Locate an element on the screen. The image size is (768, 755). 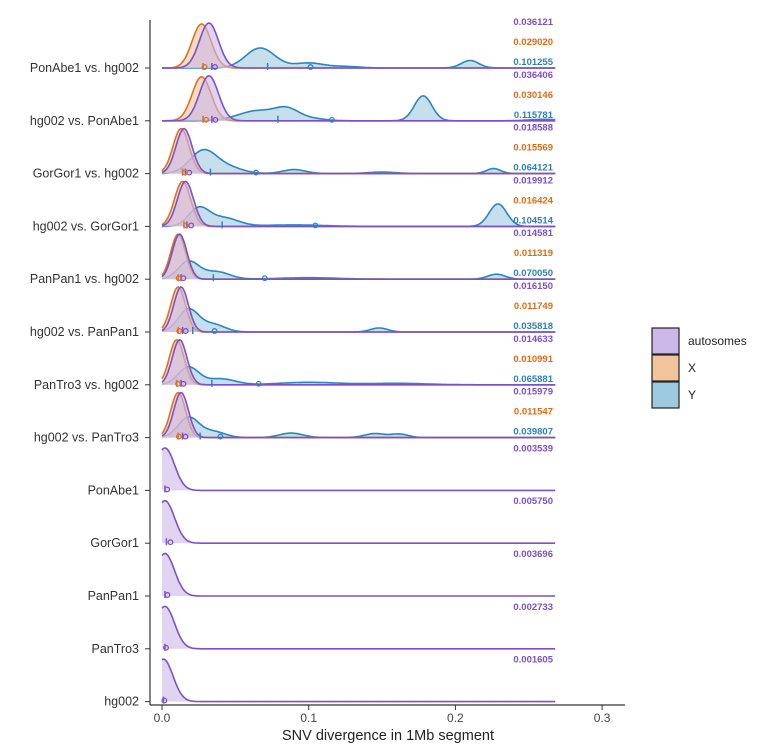
y-tick-label: PonAbe1 is located at coordinates (113, 490).